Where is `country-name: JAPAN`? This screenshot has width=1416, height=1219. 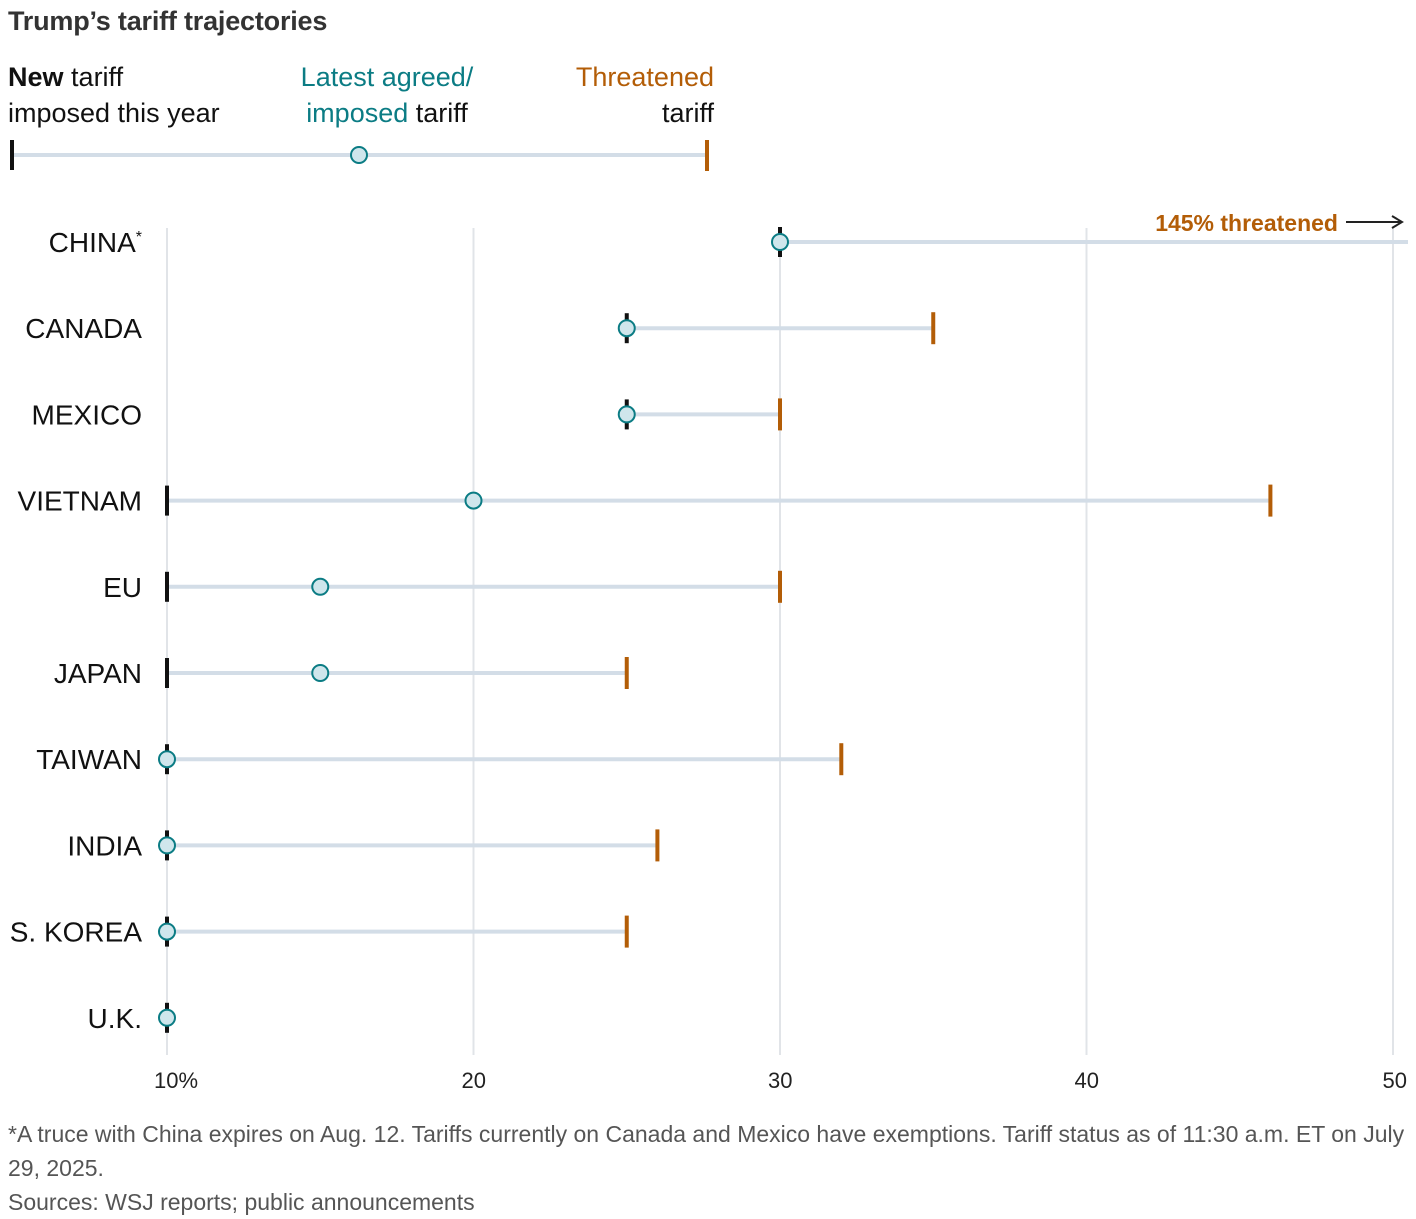
country-name: JAPAN is located at coordinates (98, 673).